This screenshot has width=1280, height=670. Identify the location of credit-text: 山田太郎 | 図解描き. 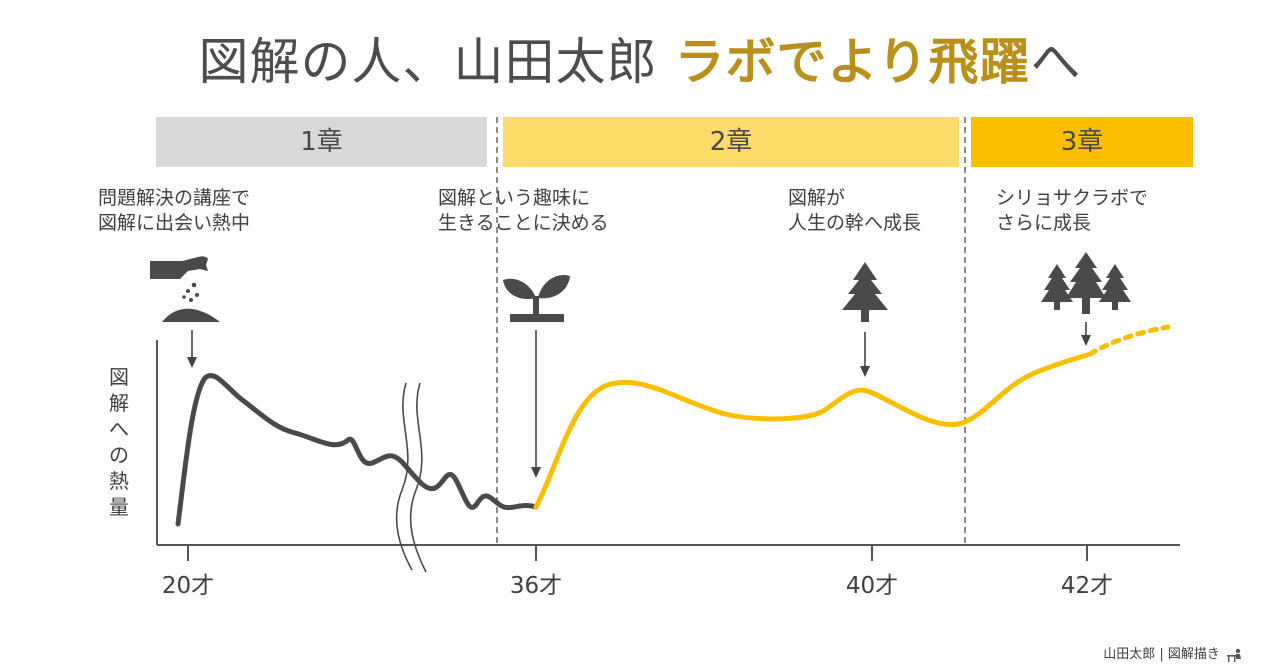
(1161, 654).